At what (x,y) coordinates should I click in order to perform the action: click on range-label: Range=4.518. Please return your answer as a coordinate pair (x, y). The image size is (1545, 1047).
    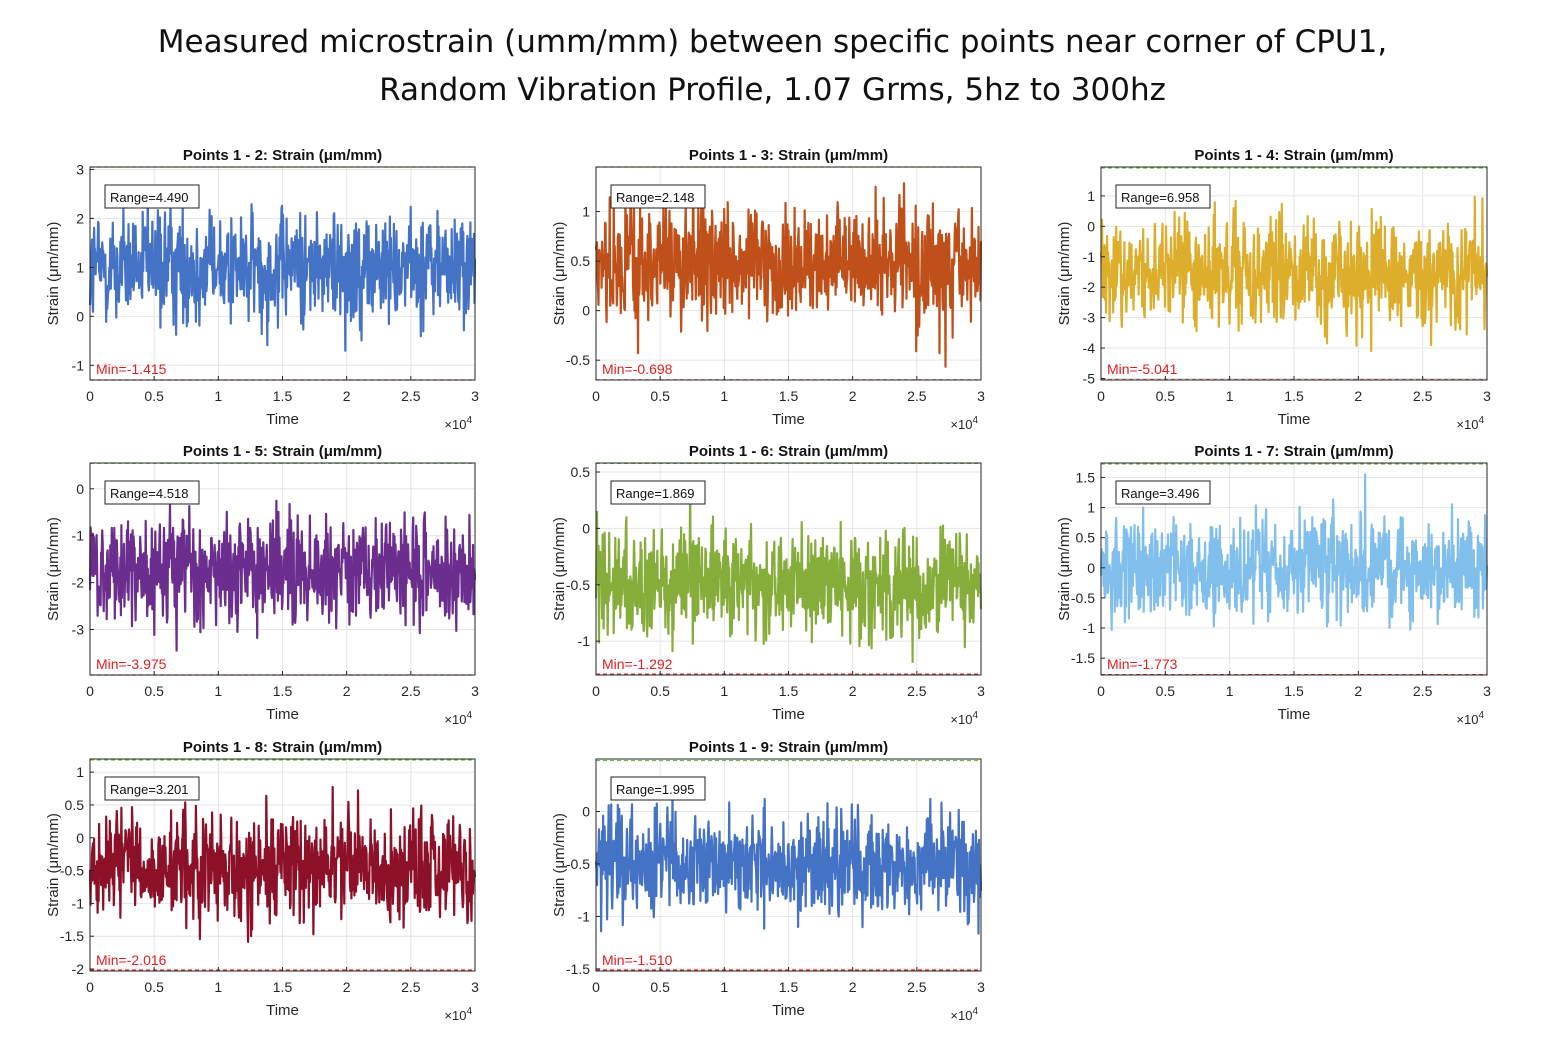
    Looking at the image, I should click on (149, 493).